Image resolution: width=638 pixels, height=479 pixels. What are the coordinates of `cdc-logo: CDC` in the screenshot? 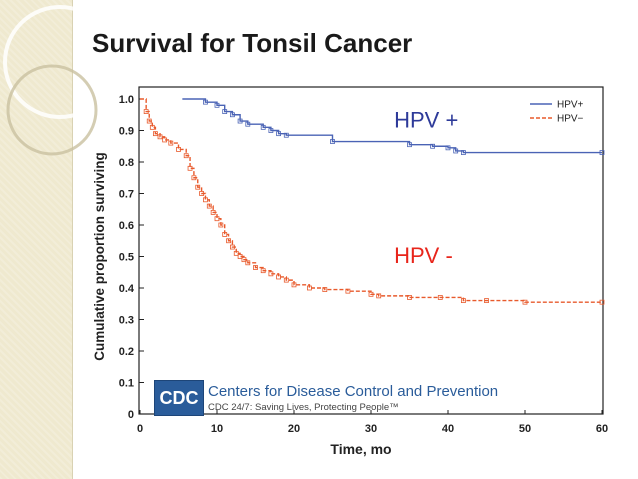 It's located at (179, 398).